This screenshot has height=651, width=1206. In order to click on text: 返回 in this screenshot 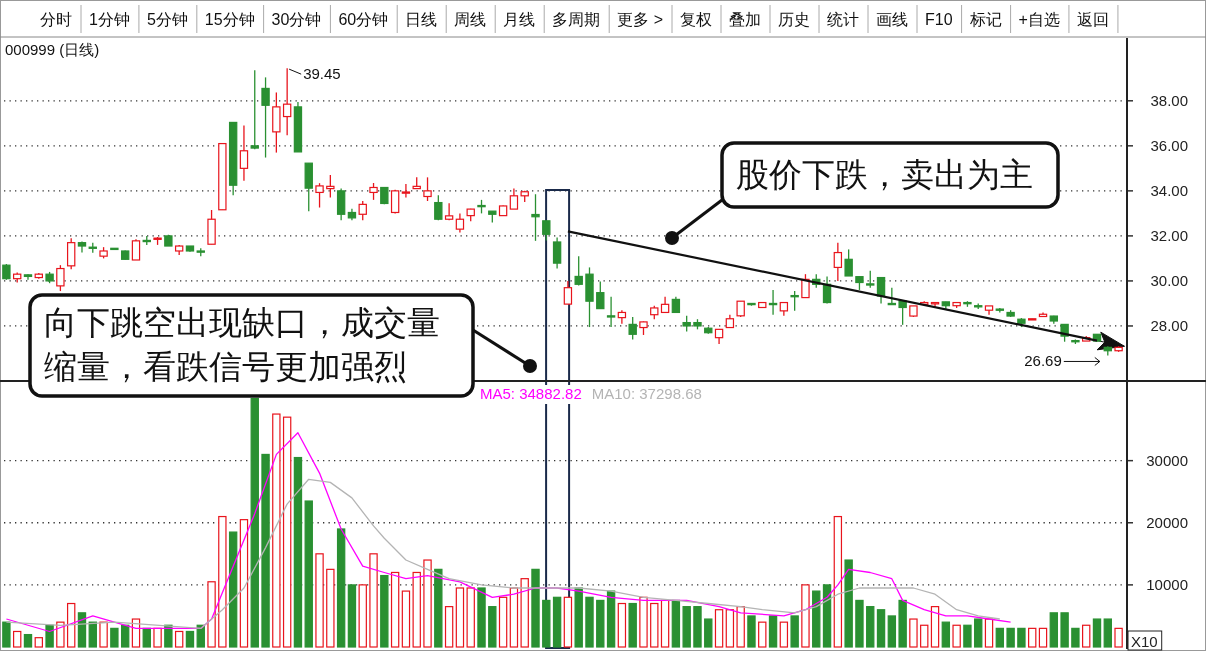, I will do `click(1092, 19)`.